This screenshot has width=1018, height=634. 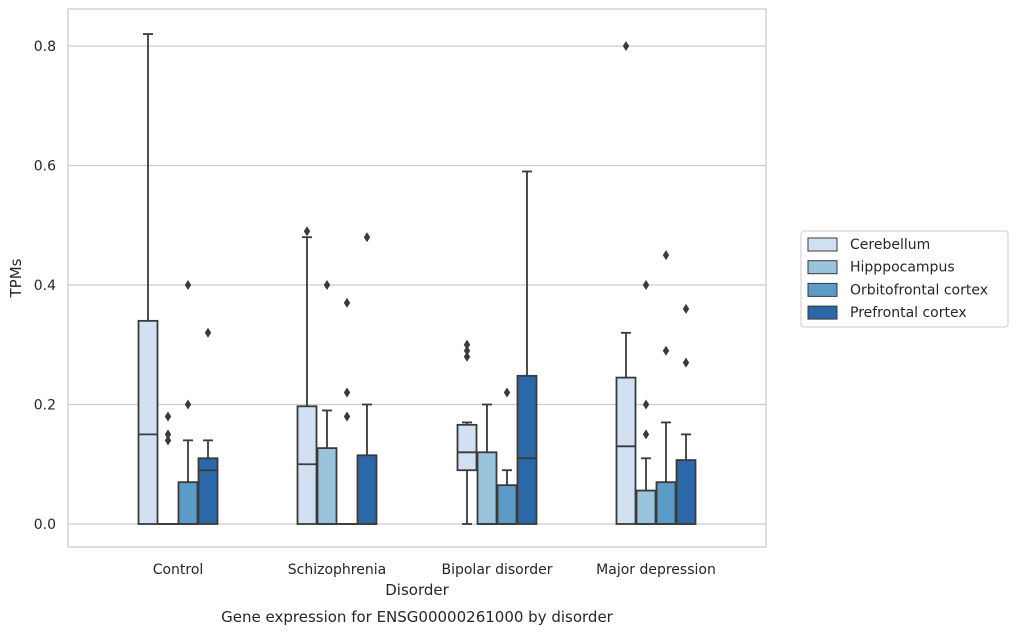 What do you see at coordinates (337, 570) in the screenshot?
I see `x-tick-label: Schizophrenia` at bounding box center [337, 570].